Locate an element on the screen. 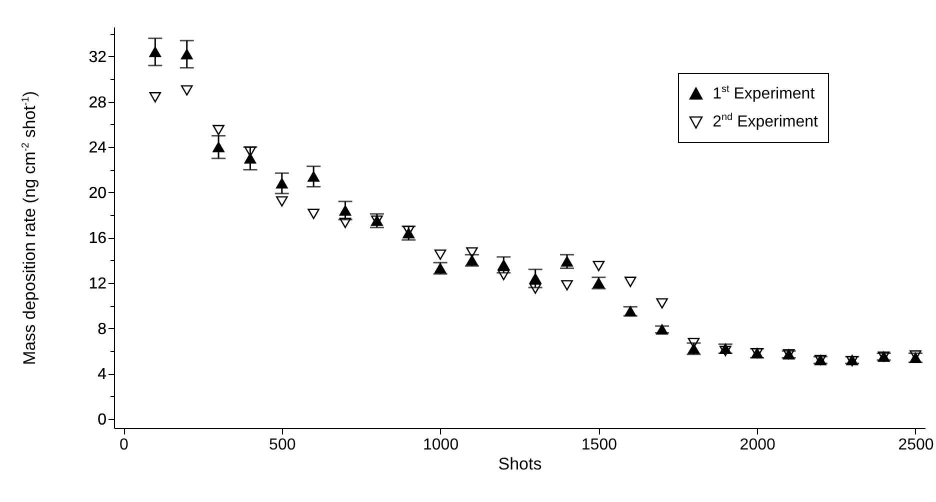 Image resolution: width=936 pixels, height=502 pixels. y-tick-label: 28 is located at coordinates (97, 103).